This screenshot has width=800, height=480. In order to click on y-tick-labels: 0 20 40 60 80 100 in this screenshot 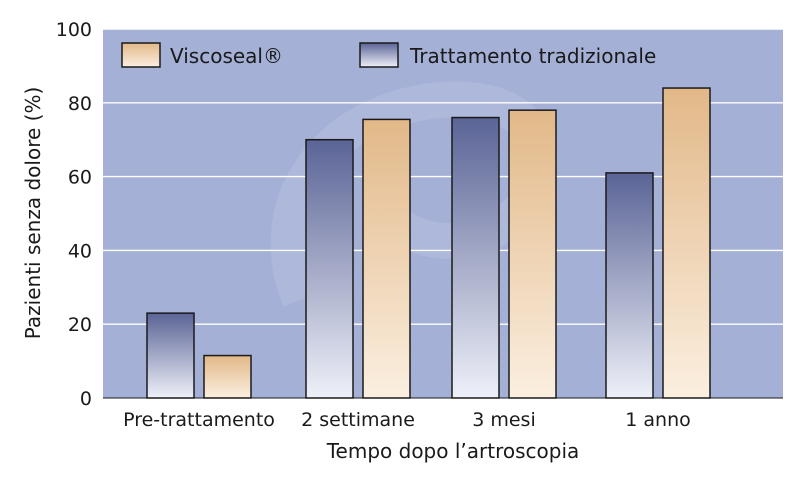, I will do `click(74, 214)`.